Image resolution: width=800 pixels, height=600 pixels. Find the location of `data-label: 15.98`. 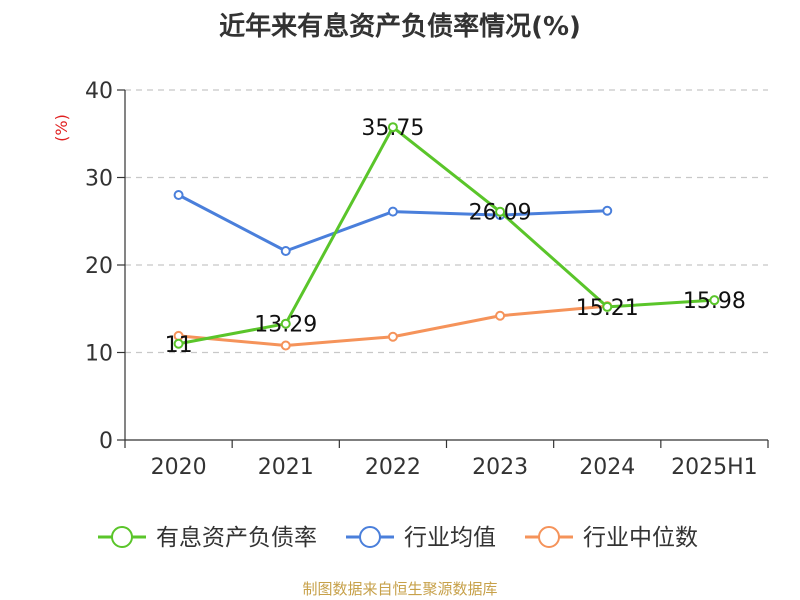

data-label: 15.98 is located at coordinates (714, 301).